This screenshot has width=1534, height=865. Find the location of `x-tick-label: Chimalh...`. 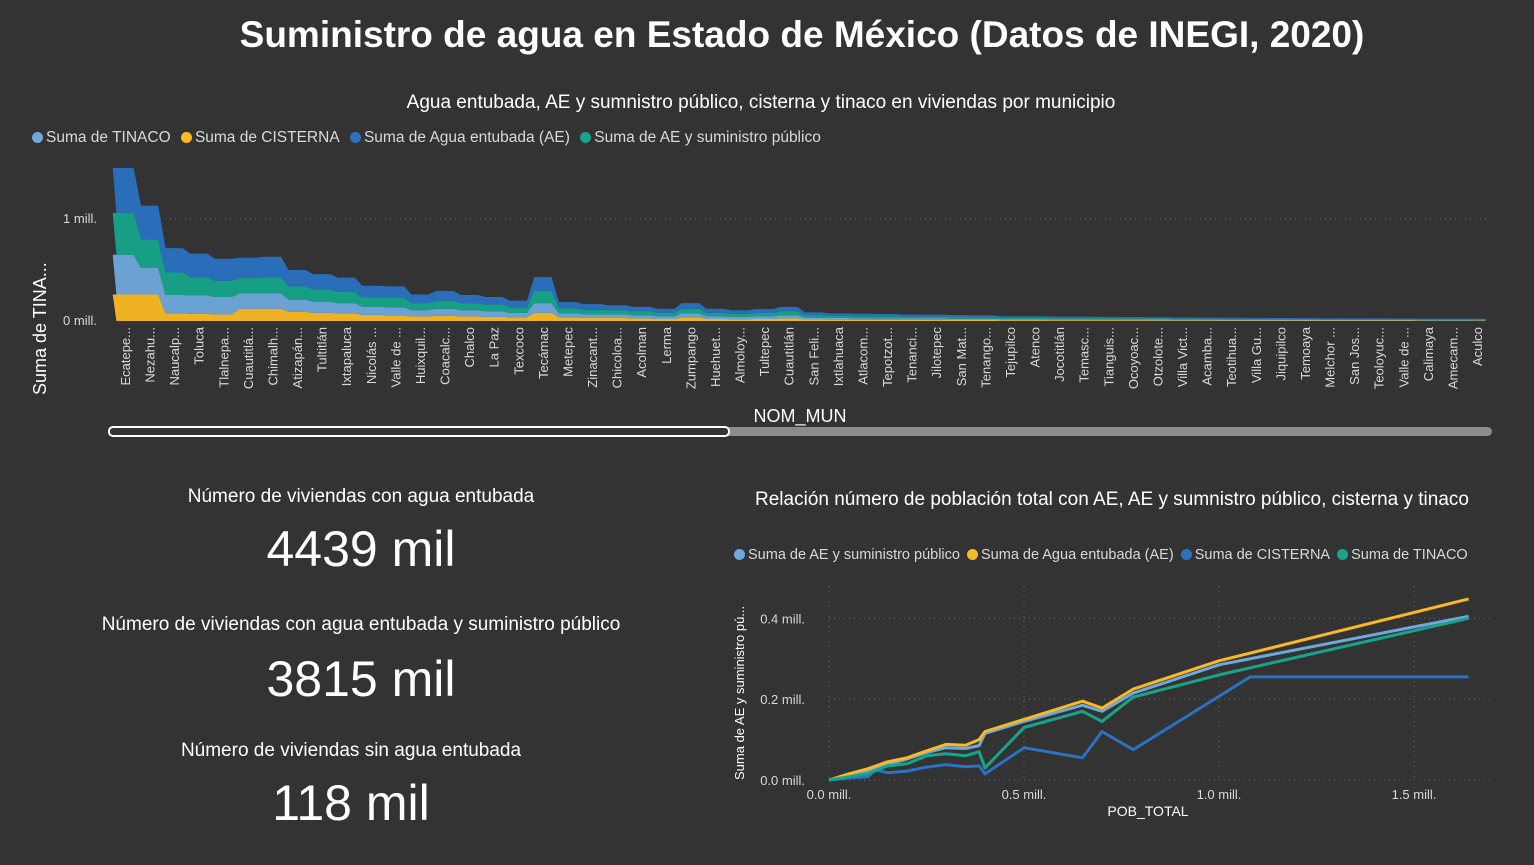

x-tick-label: Chimalh... is located at coordinates (272, 356).